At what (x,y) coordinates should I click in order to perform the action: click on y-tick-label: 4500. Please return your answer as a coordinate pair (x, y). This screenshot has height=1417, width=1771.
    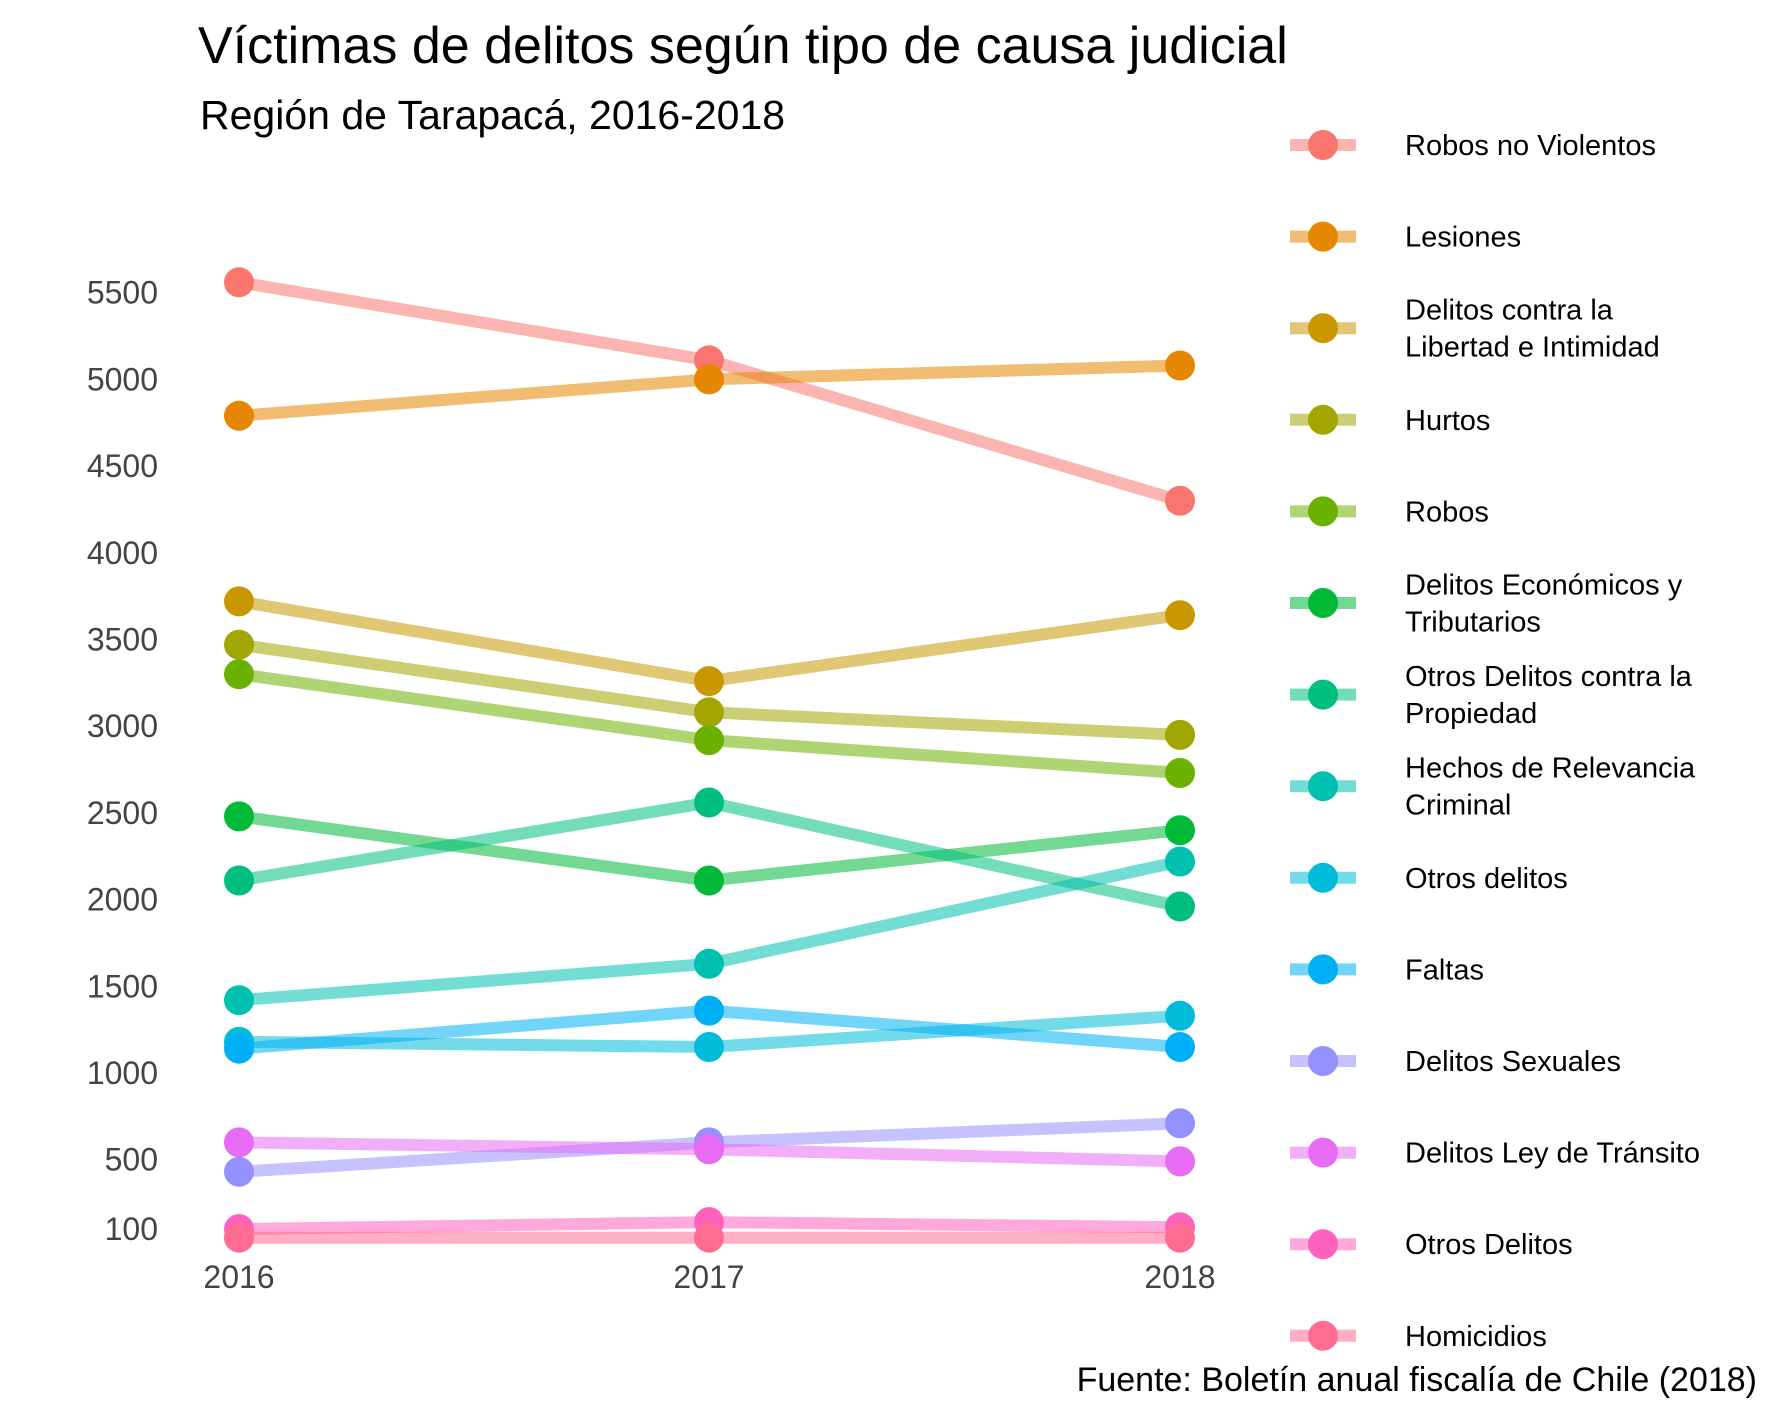
    Looking at the image, I should click on (122, 466).